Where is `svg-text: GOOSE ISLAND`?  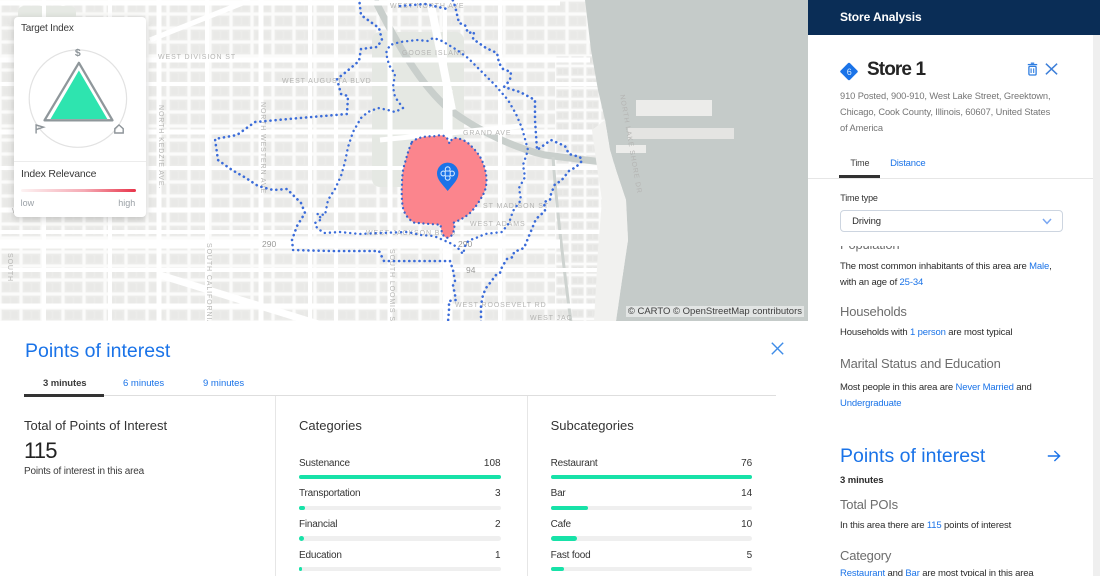
svg-text: GOOSE ISLAND is located at coordinates (434, 53).